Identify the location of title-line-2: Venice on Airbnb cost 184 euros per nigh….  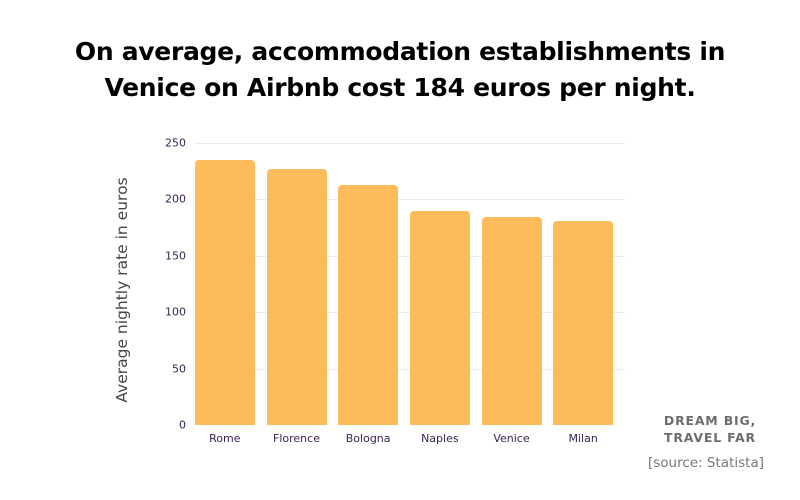
(400, 87).